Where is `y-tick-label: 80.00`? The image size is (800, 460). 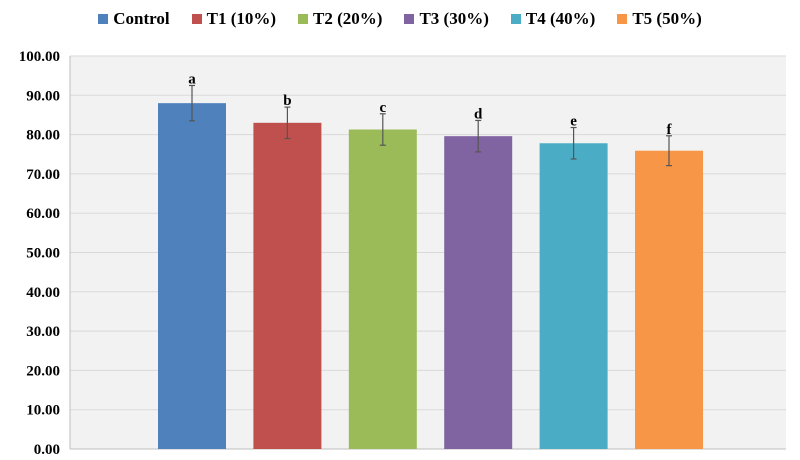
y-tick-label: 80.00 is located at coordinates (43, 136).